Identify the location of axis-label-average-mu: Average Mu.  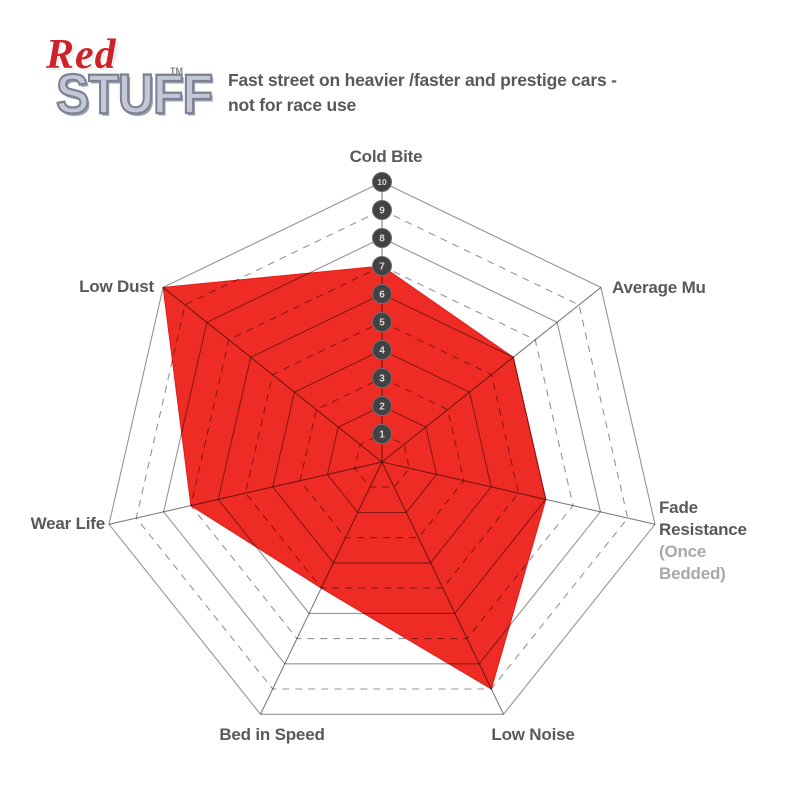
(659, 287).